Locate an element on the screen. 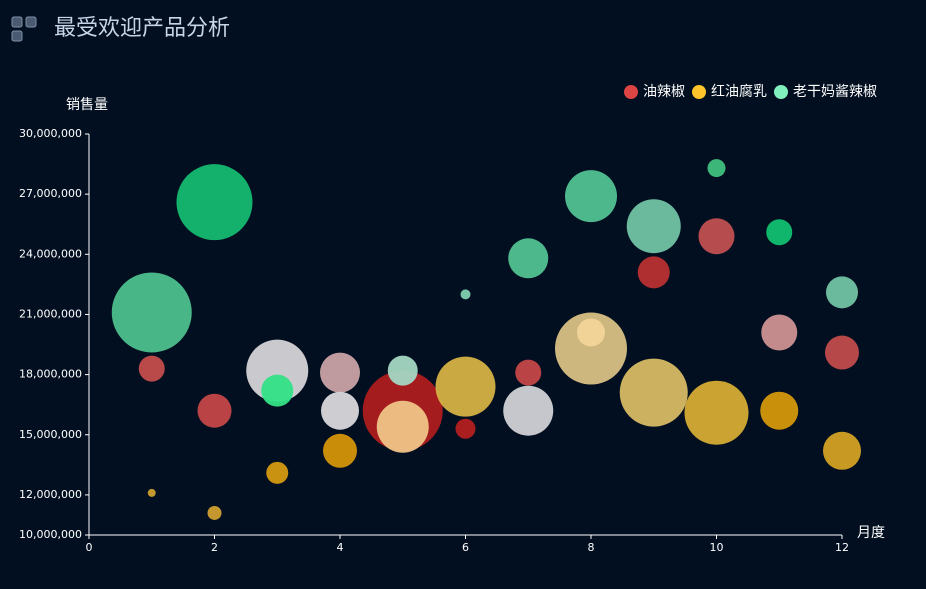 The height and width of the screenshot is (589, 926). legend-text: 油辣椒 is located at coordinates (664, 92).